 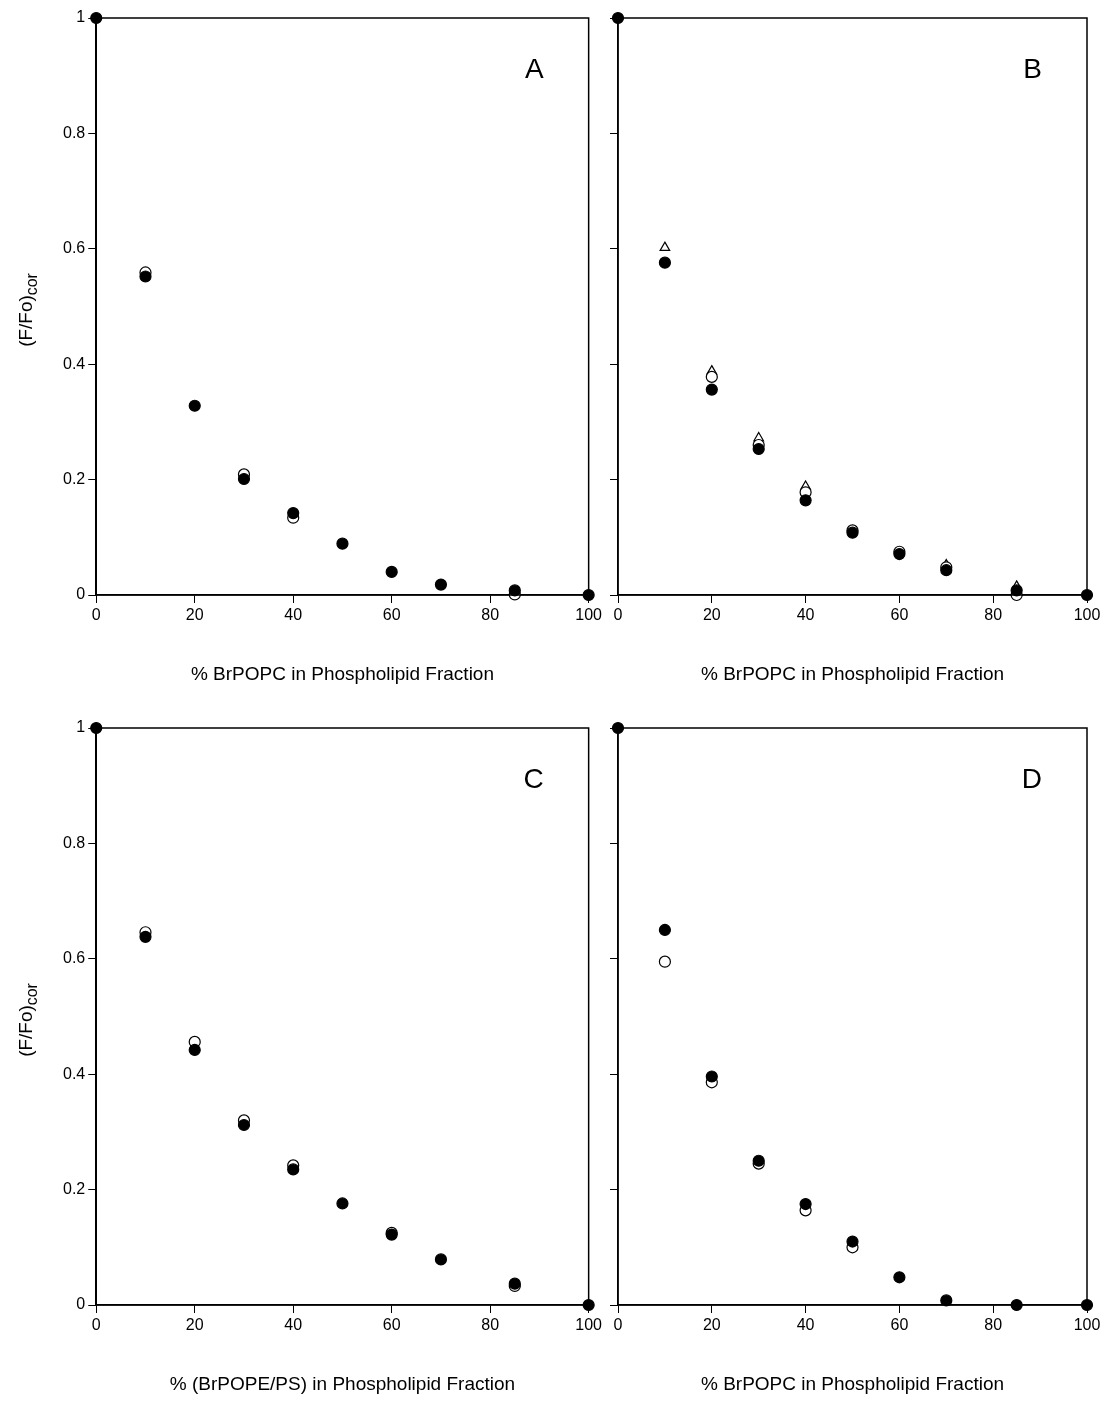 What do you see at coordinates (533, 778) in the screenshot?
I see `annotation: C` at bounding box center [533, 778].